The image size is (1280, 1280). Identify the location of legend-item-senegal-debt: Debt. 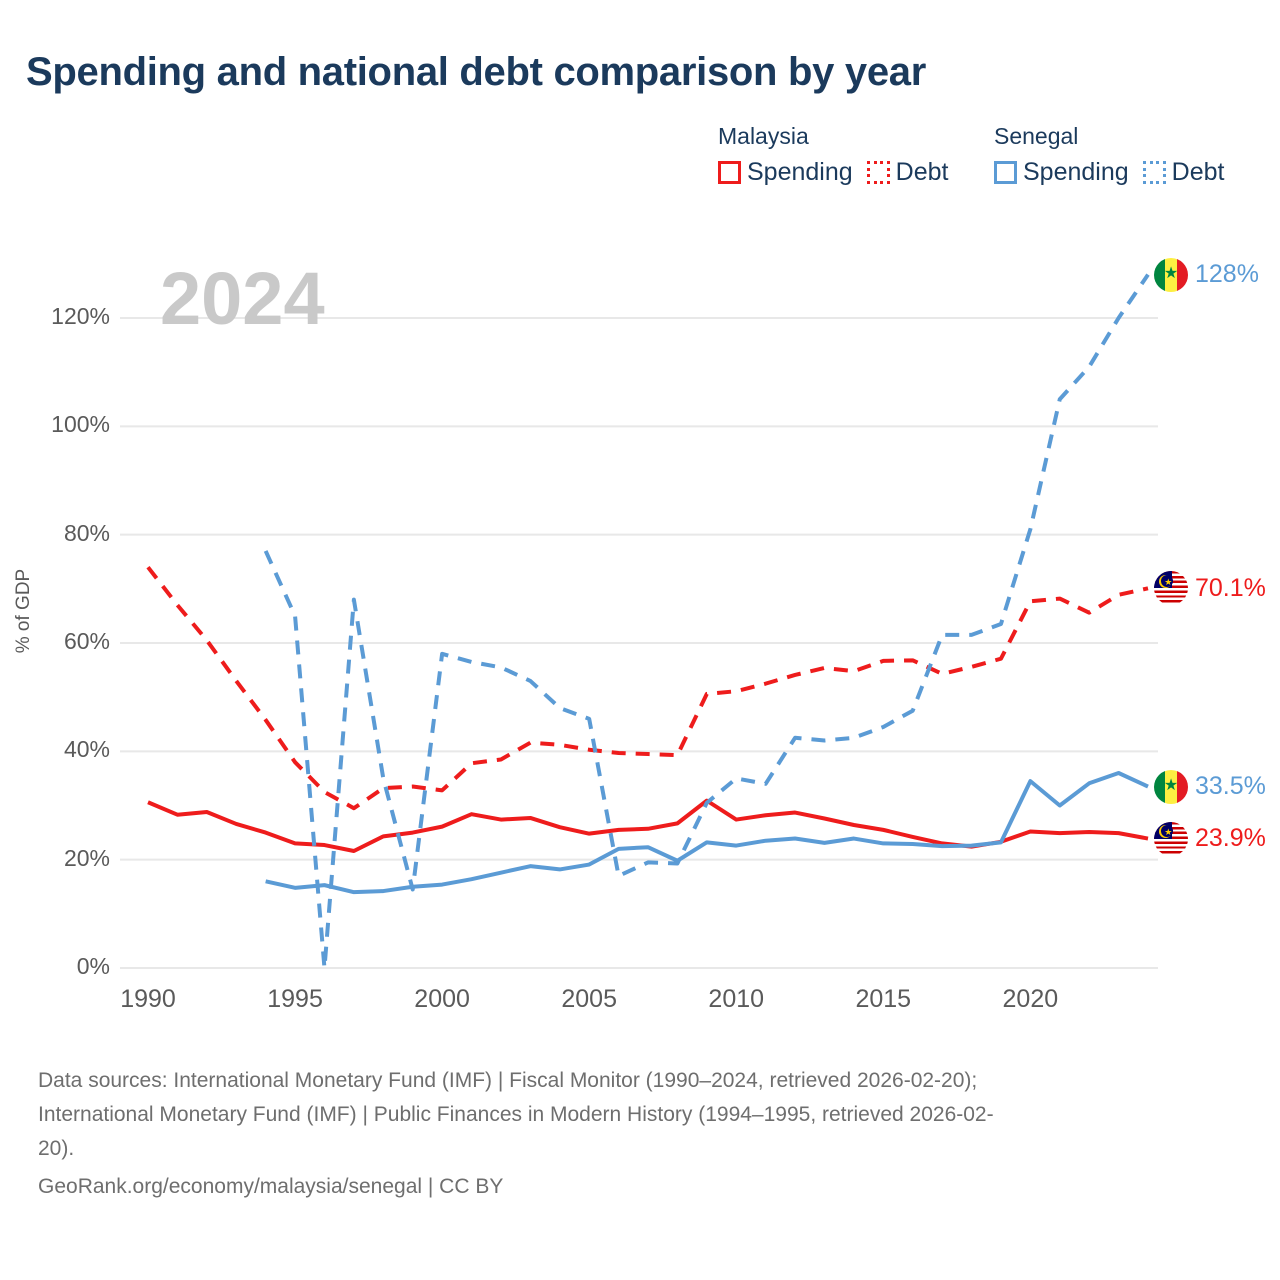
(1183, 172).